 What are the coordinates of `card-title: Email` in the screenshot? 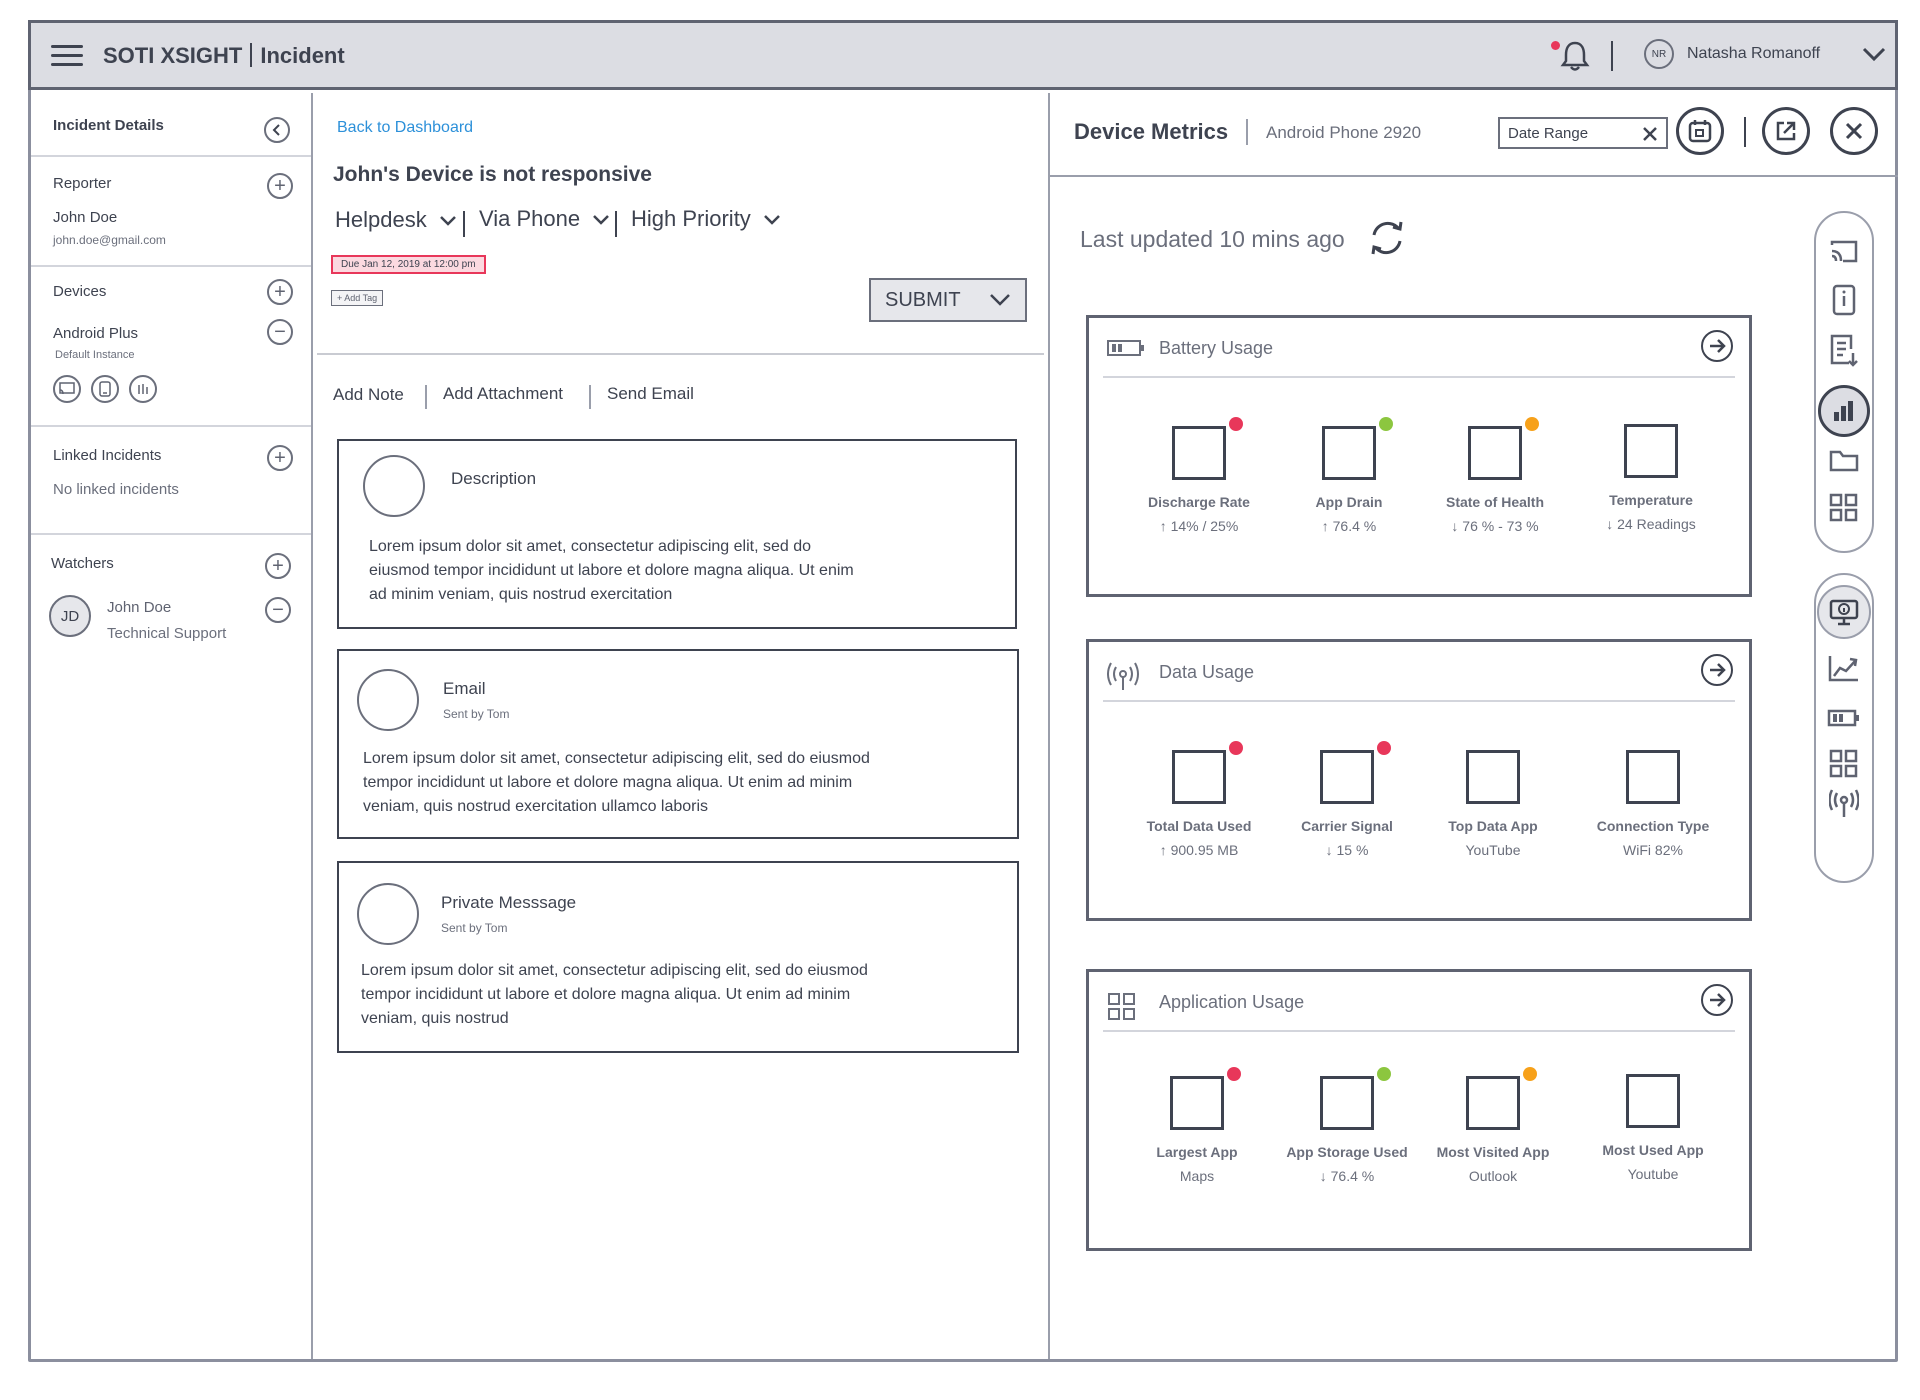 It's located at (464, 688).